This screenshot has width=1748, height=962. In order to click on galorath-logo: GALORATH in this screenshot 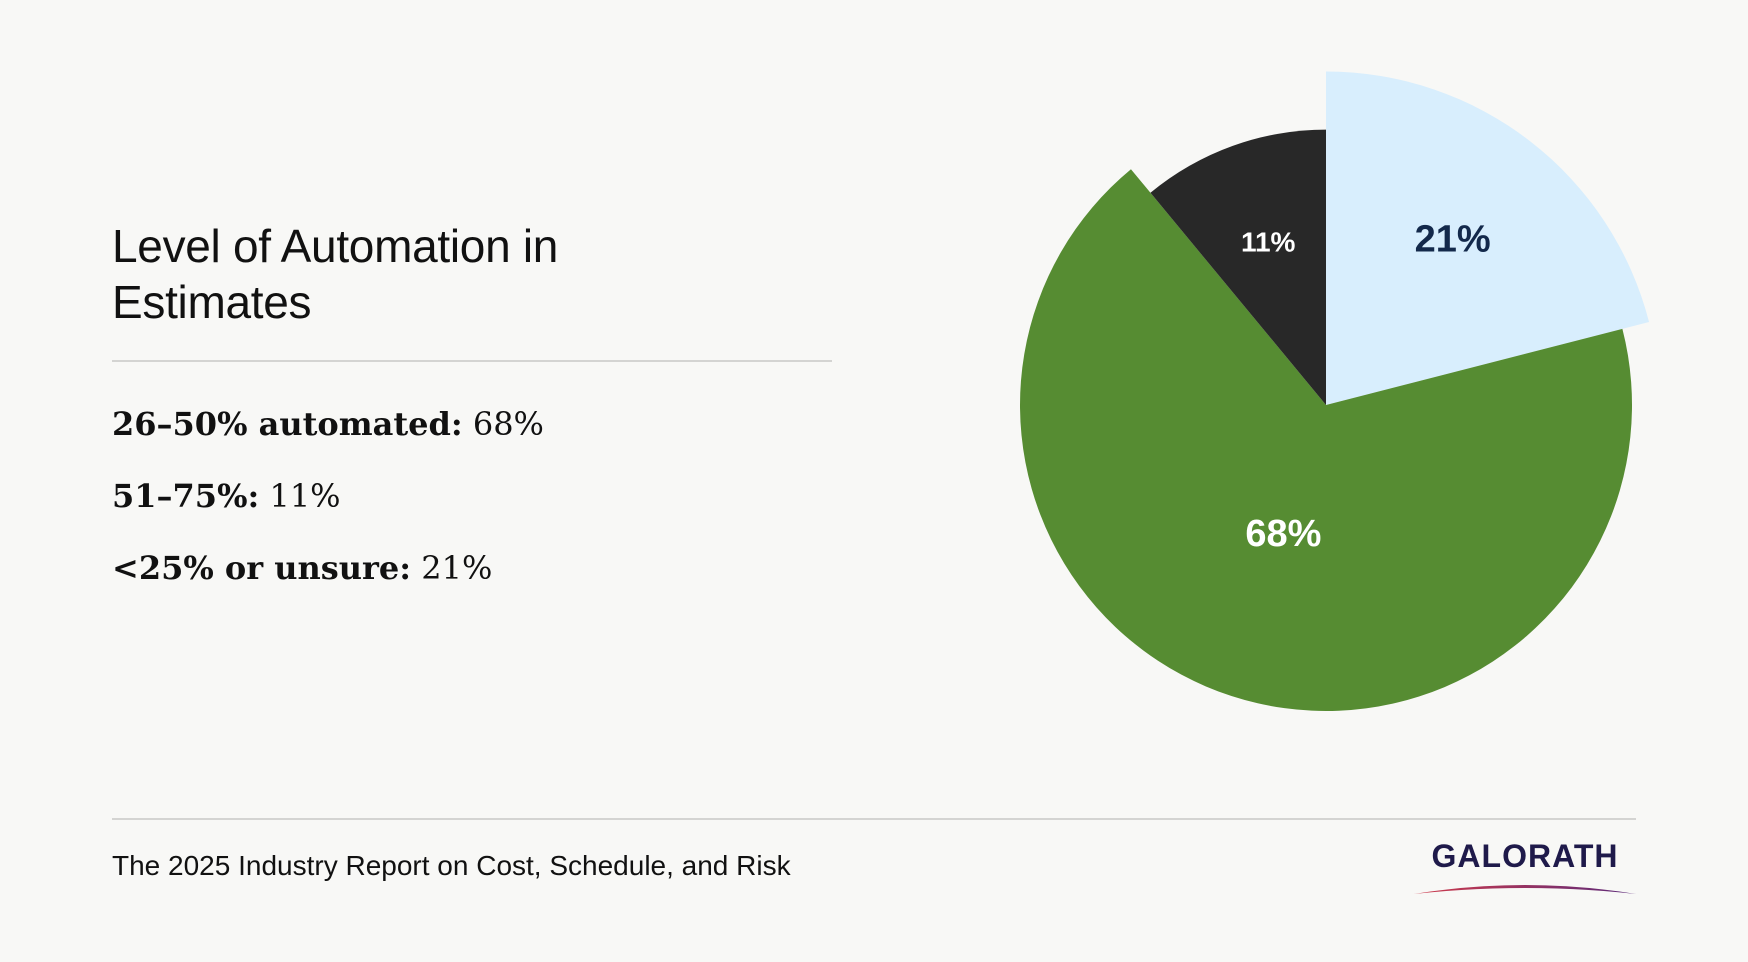, I will do `click(1525, 868)`.